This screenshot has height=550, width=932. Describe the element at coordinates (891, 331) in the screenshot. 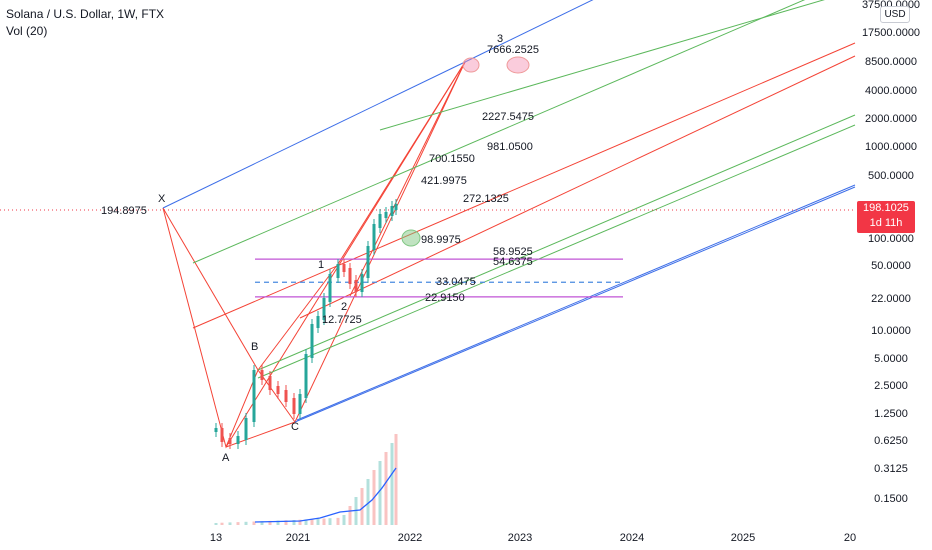

I see `price-tick-label: 10.0000` at that location.